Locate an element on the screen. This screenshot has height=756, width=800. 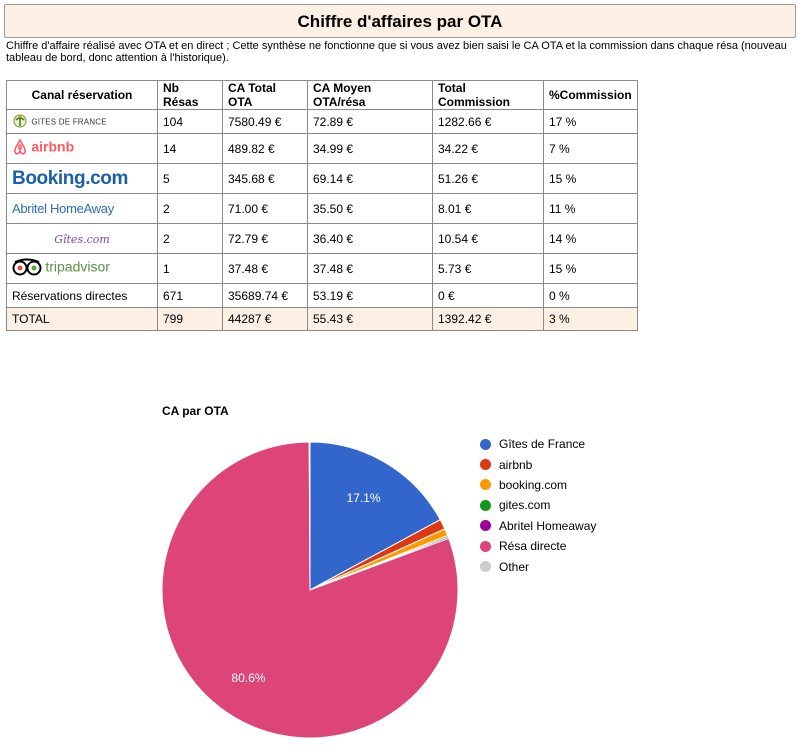
channel-cell: Gîtes.com is located at coordinates (82, 238).